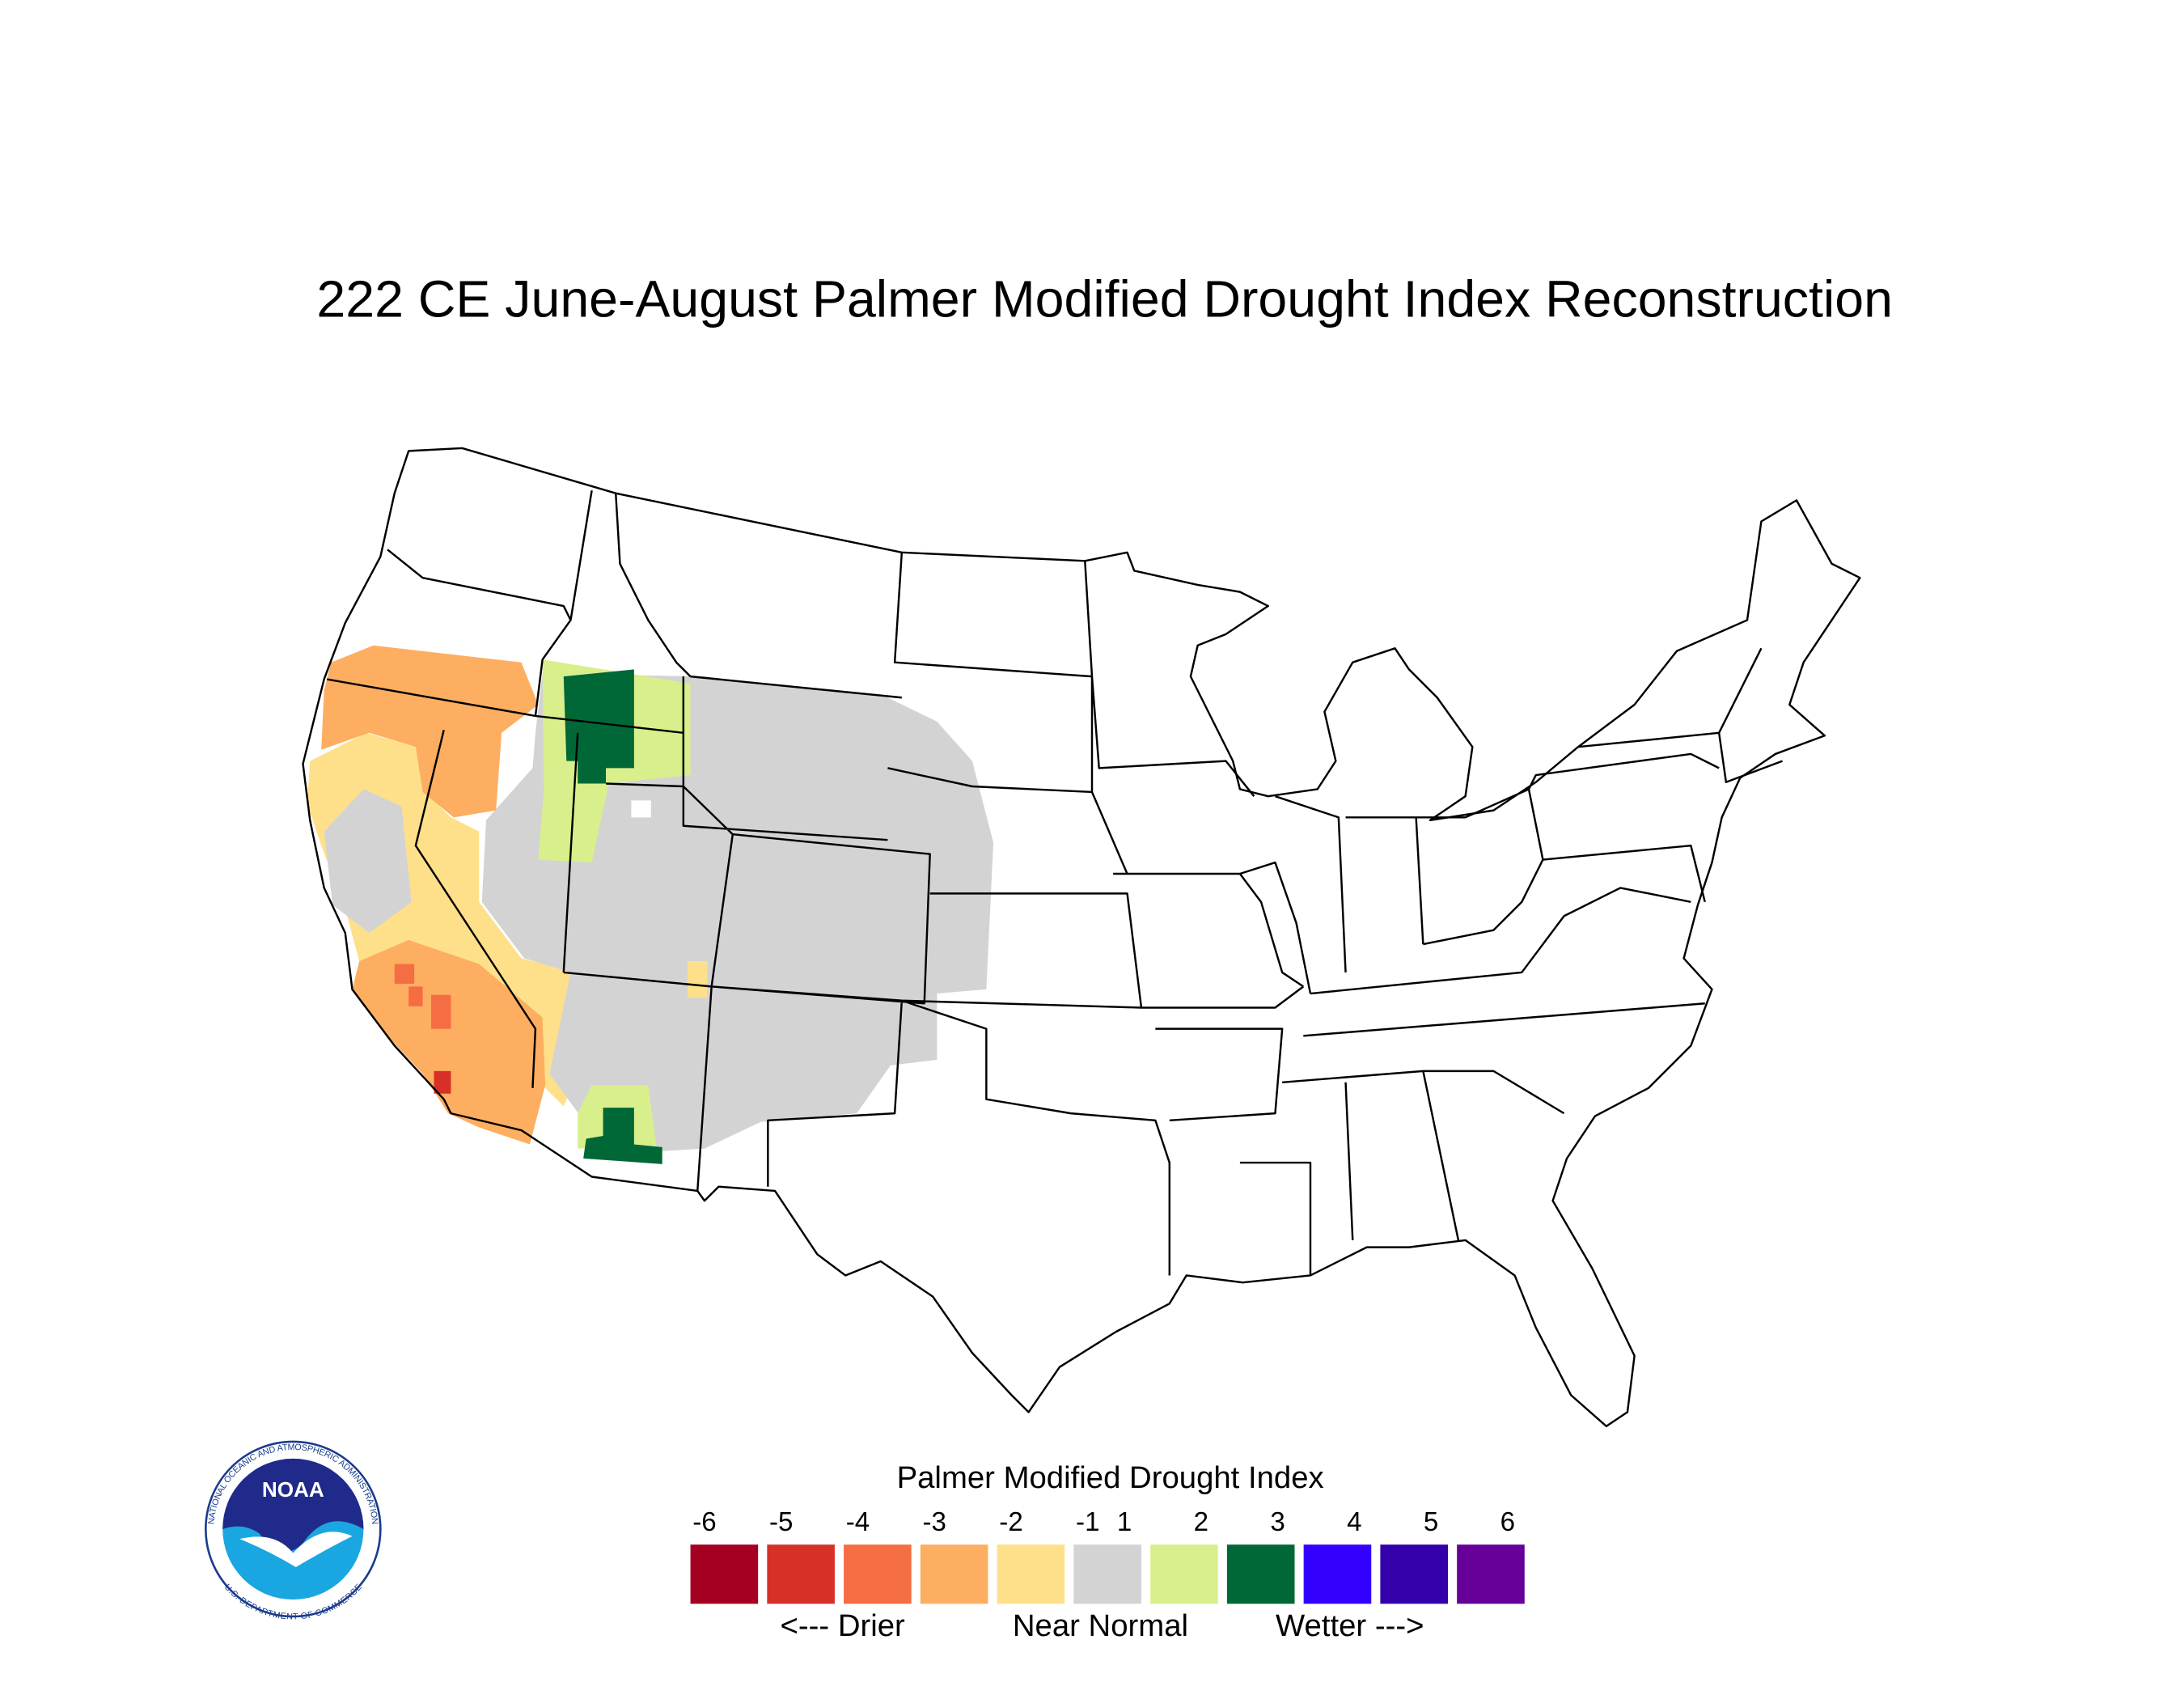 The width and height of the screenshot is (2184, 1699). What do you see at coordinates (293, 1505) in the screenshot?
I see `logo-sky` at bounding box center [293, 1505].